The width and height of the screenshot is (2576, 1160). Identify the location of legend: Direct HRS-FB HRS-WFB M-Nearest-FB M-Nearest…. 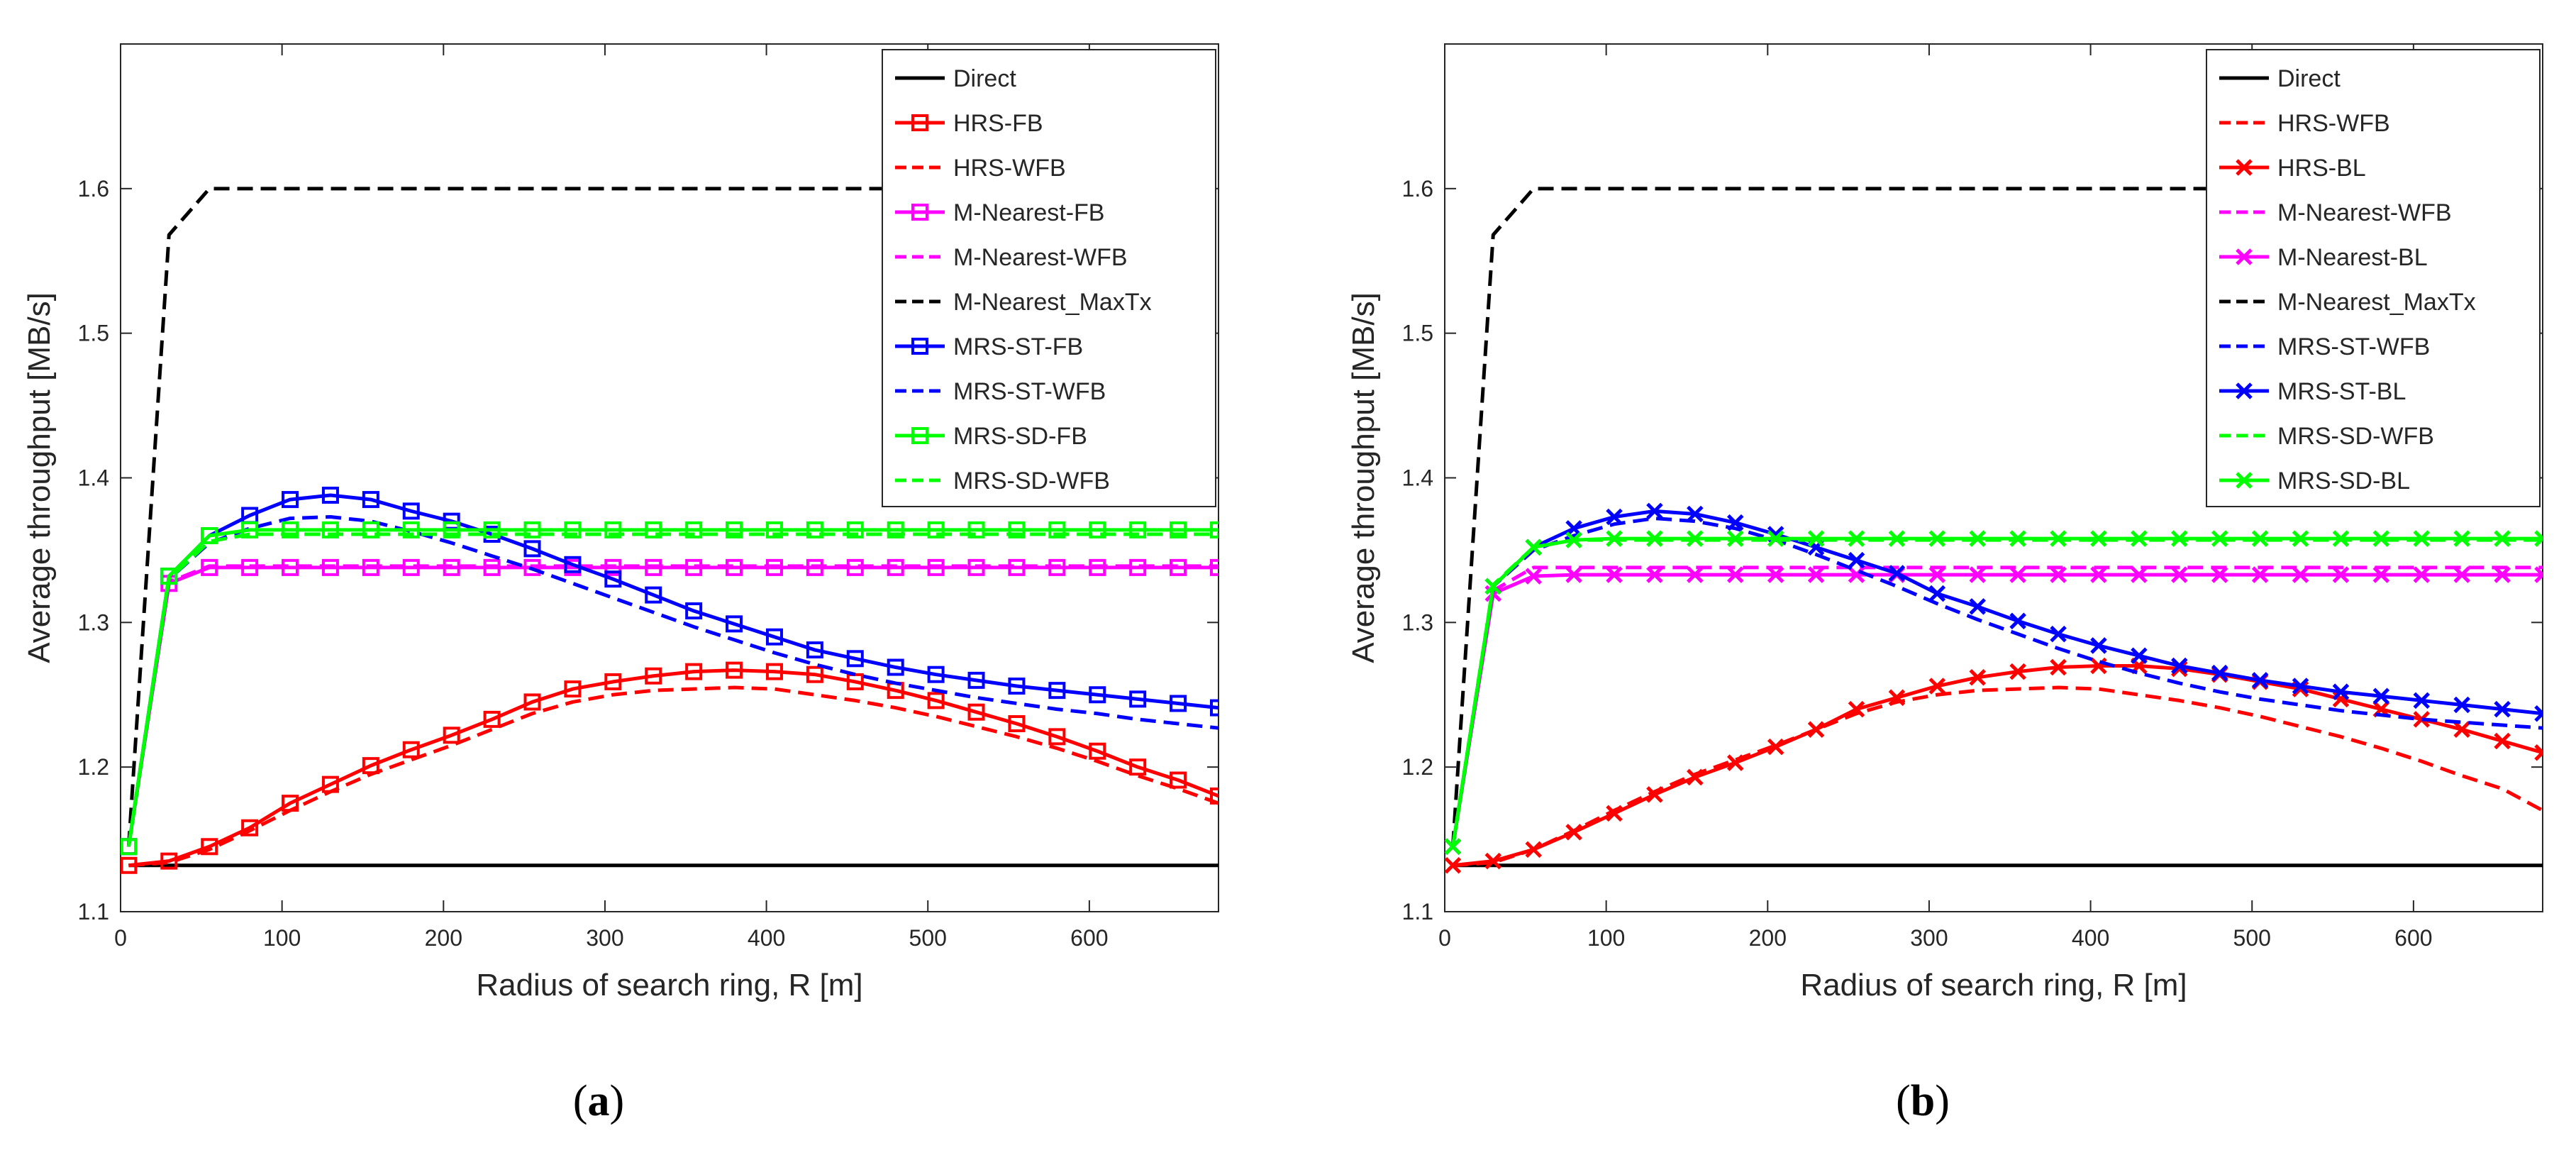
(1049, 278).